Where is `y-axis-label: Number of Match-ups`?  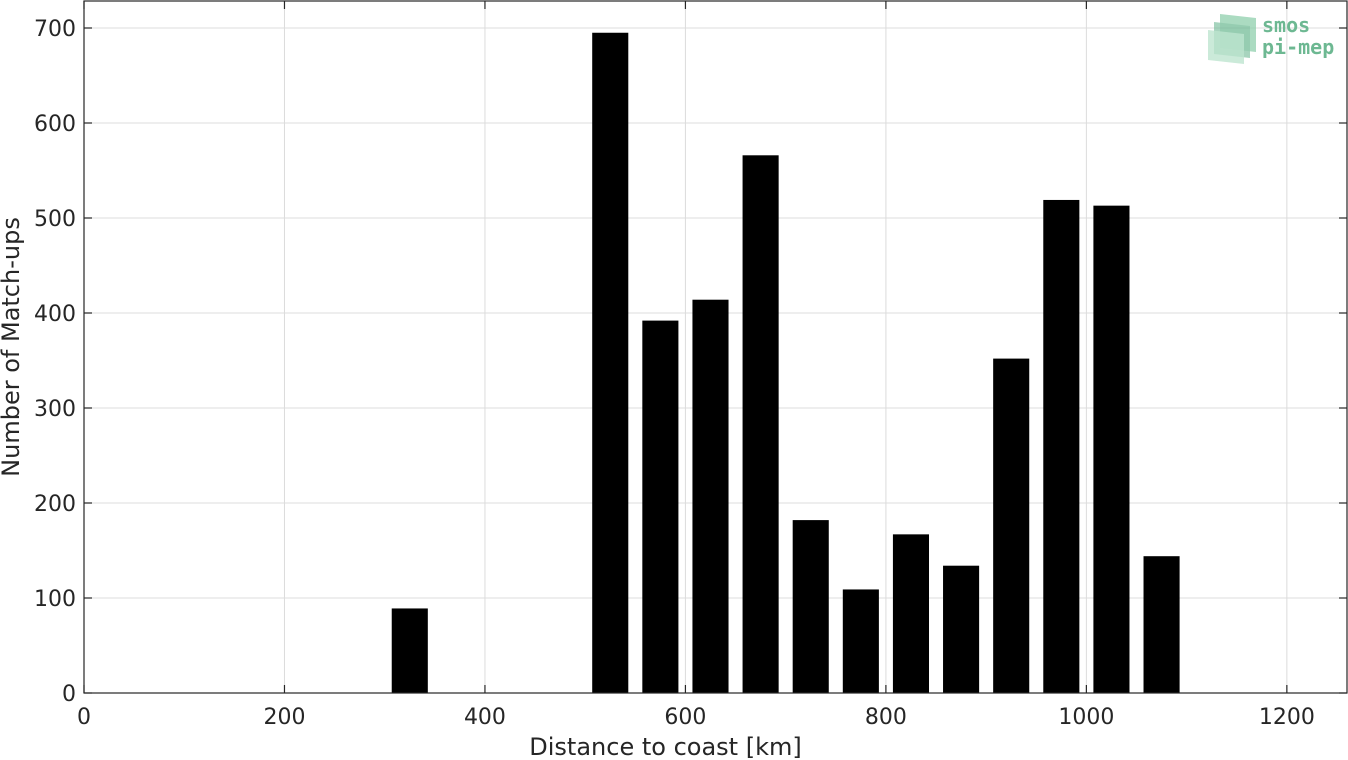
y-axis-label: Number of Match-ups is located at coordinates (12, 347).